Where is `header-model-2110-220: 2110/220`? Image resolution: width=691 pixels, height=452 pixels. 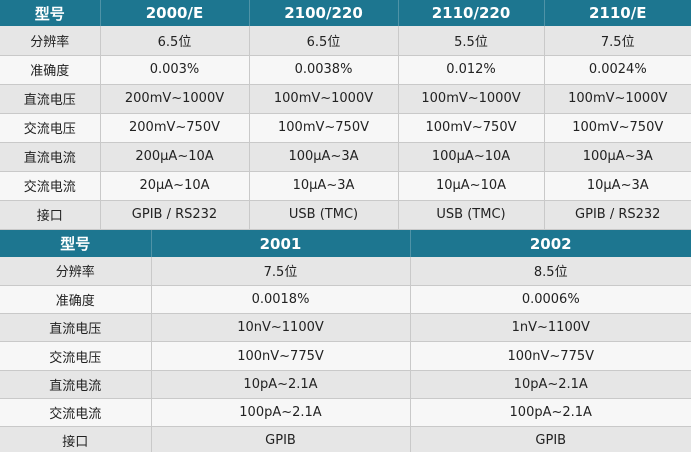 header-model-2110-220: 2110/220 is located at coordinates (471, 13).